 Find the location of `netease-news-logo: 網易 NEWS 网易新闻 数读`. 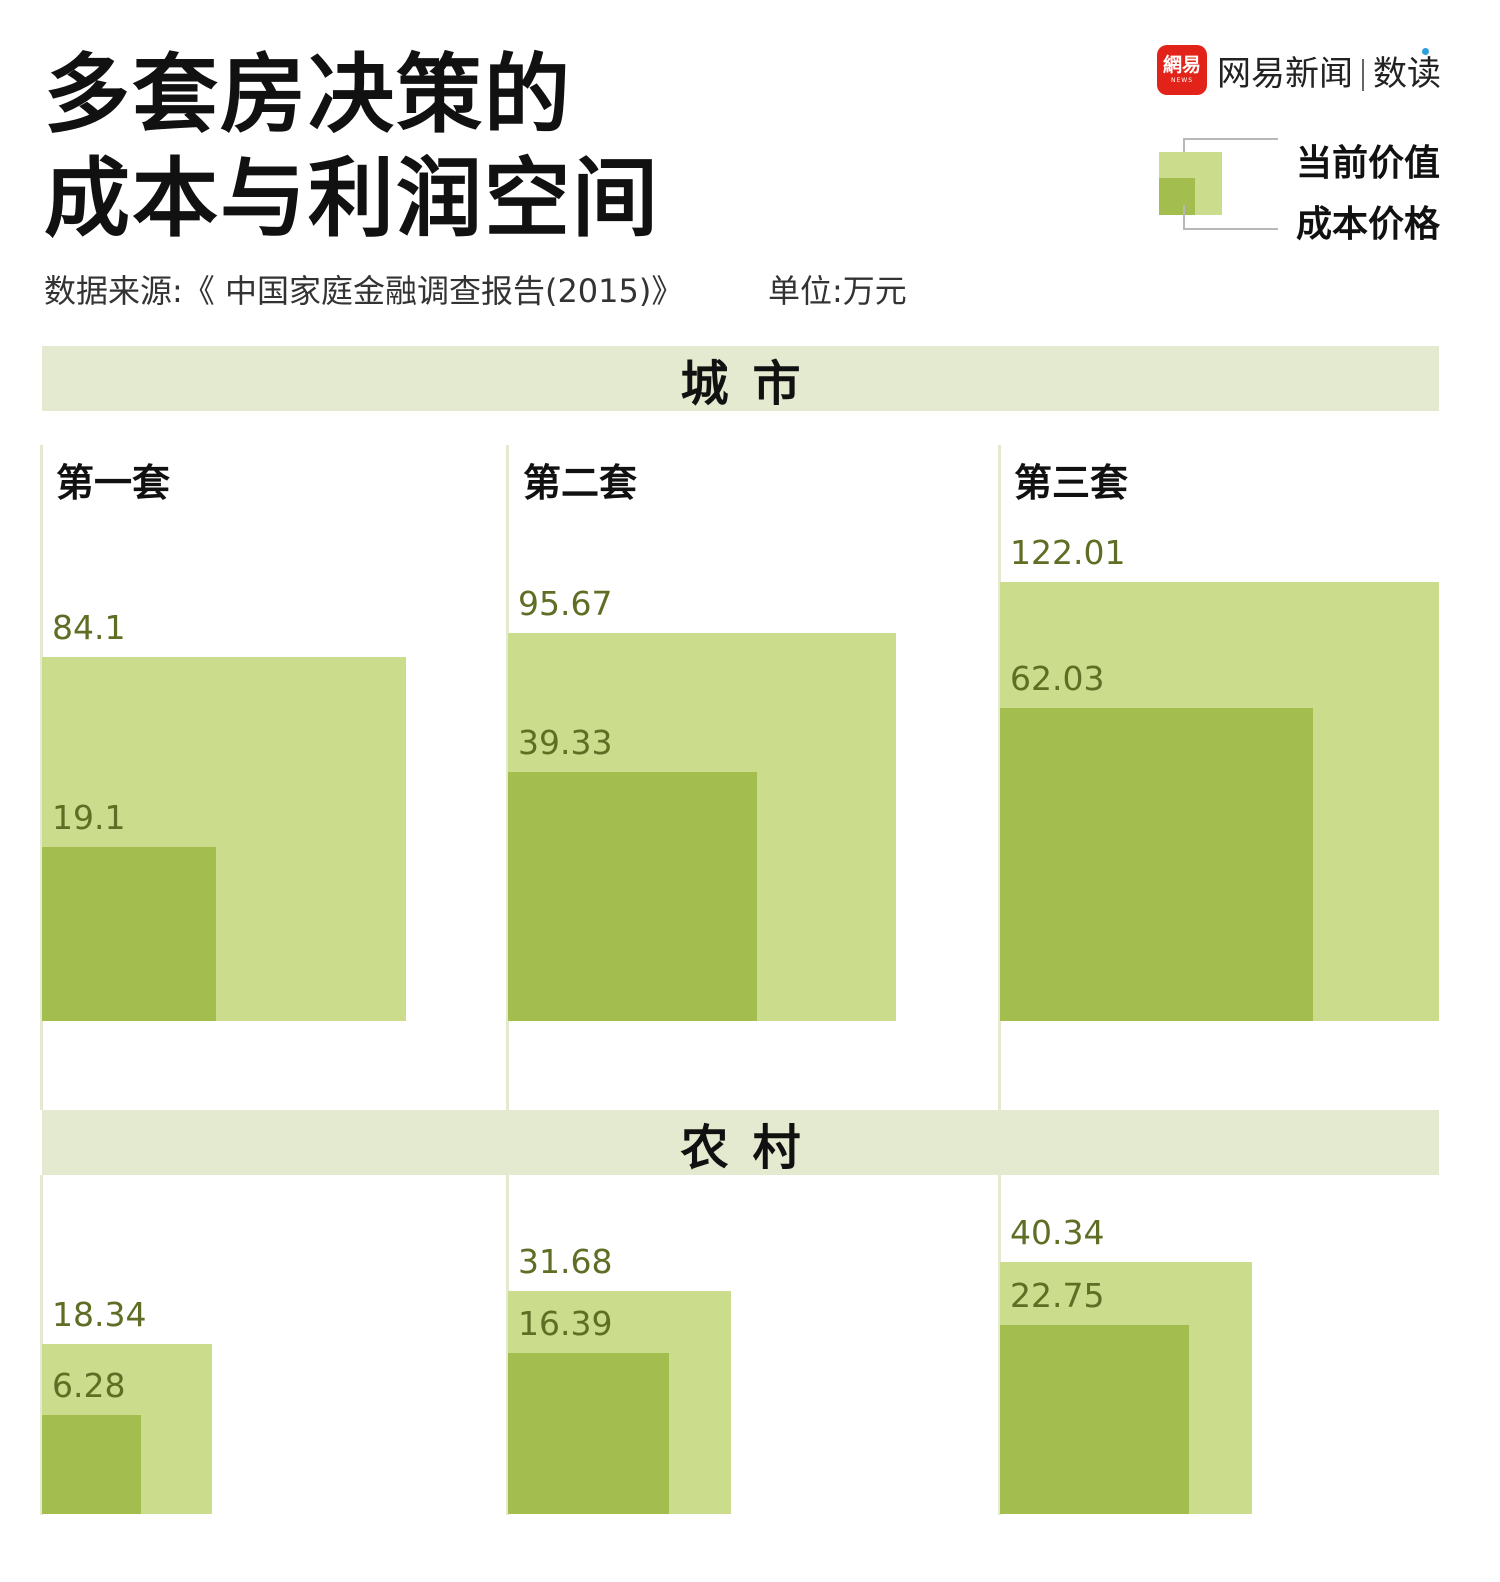

netease-news-logo: 網易 NEWS 网易新闻 数读 is located at coordinates (1299, 70).